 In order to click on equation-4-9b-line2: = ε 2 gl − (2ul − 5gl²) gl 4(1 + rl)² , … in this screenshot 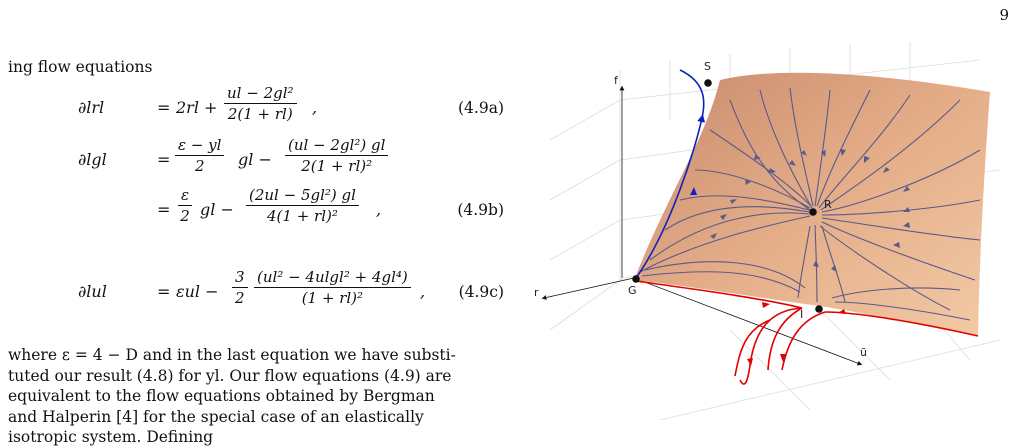, I will do `click(260, 208)`.